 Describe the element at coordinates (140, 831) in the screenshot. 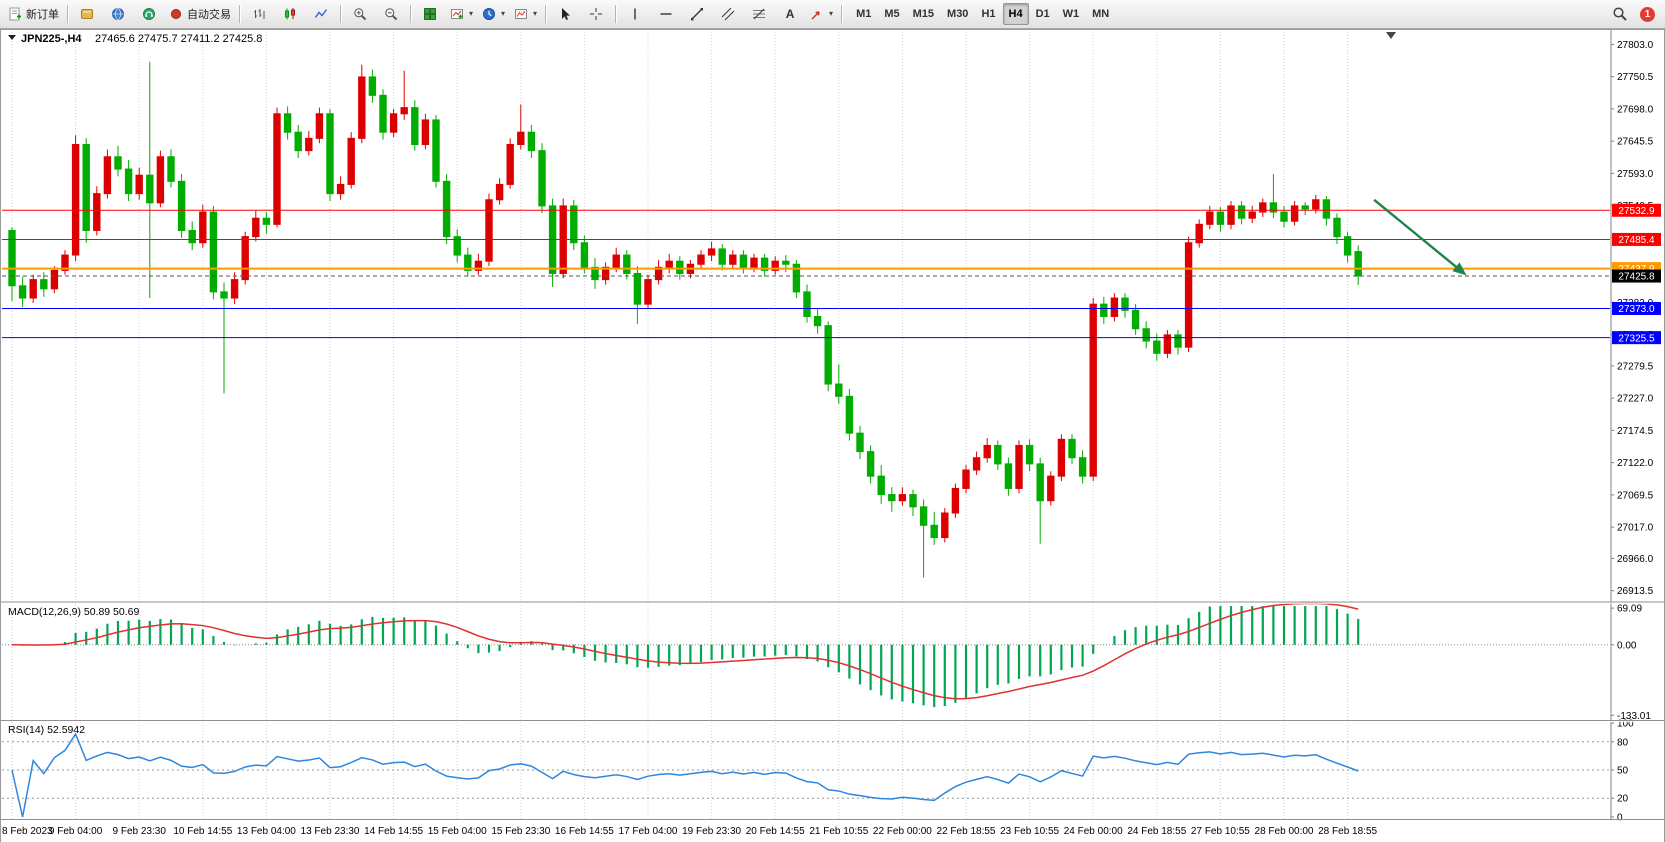

I see `svg-text: 9 Feb 23:30` at that location.